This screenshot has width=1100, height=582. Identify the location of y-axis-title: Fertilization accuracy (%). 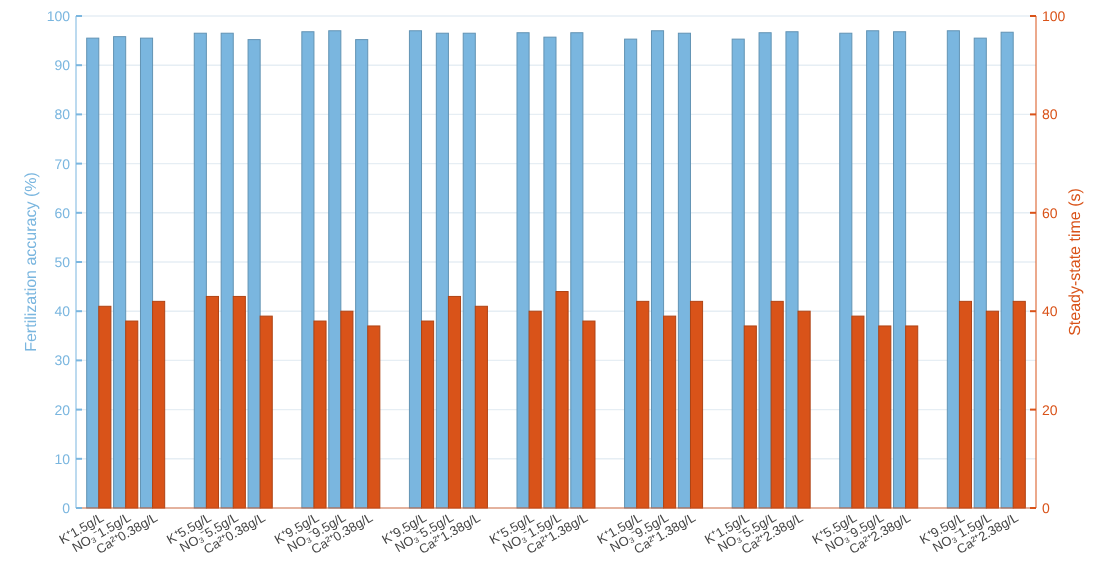
(31, 261).